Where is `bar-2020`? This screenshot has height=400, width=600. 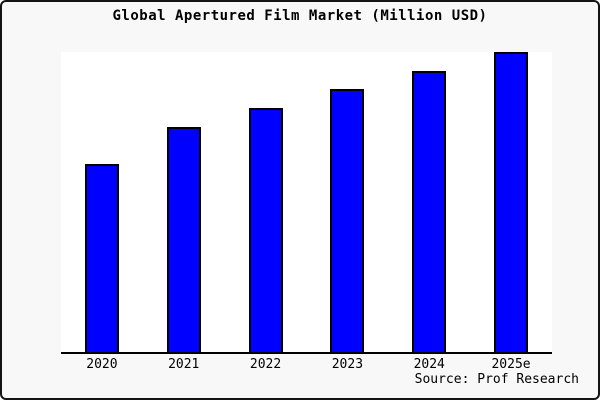 bar-2020 is located at coordinates (101, 258).